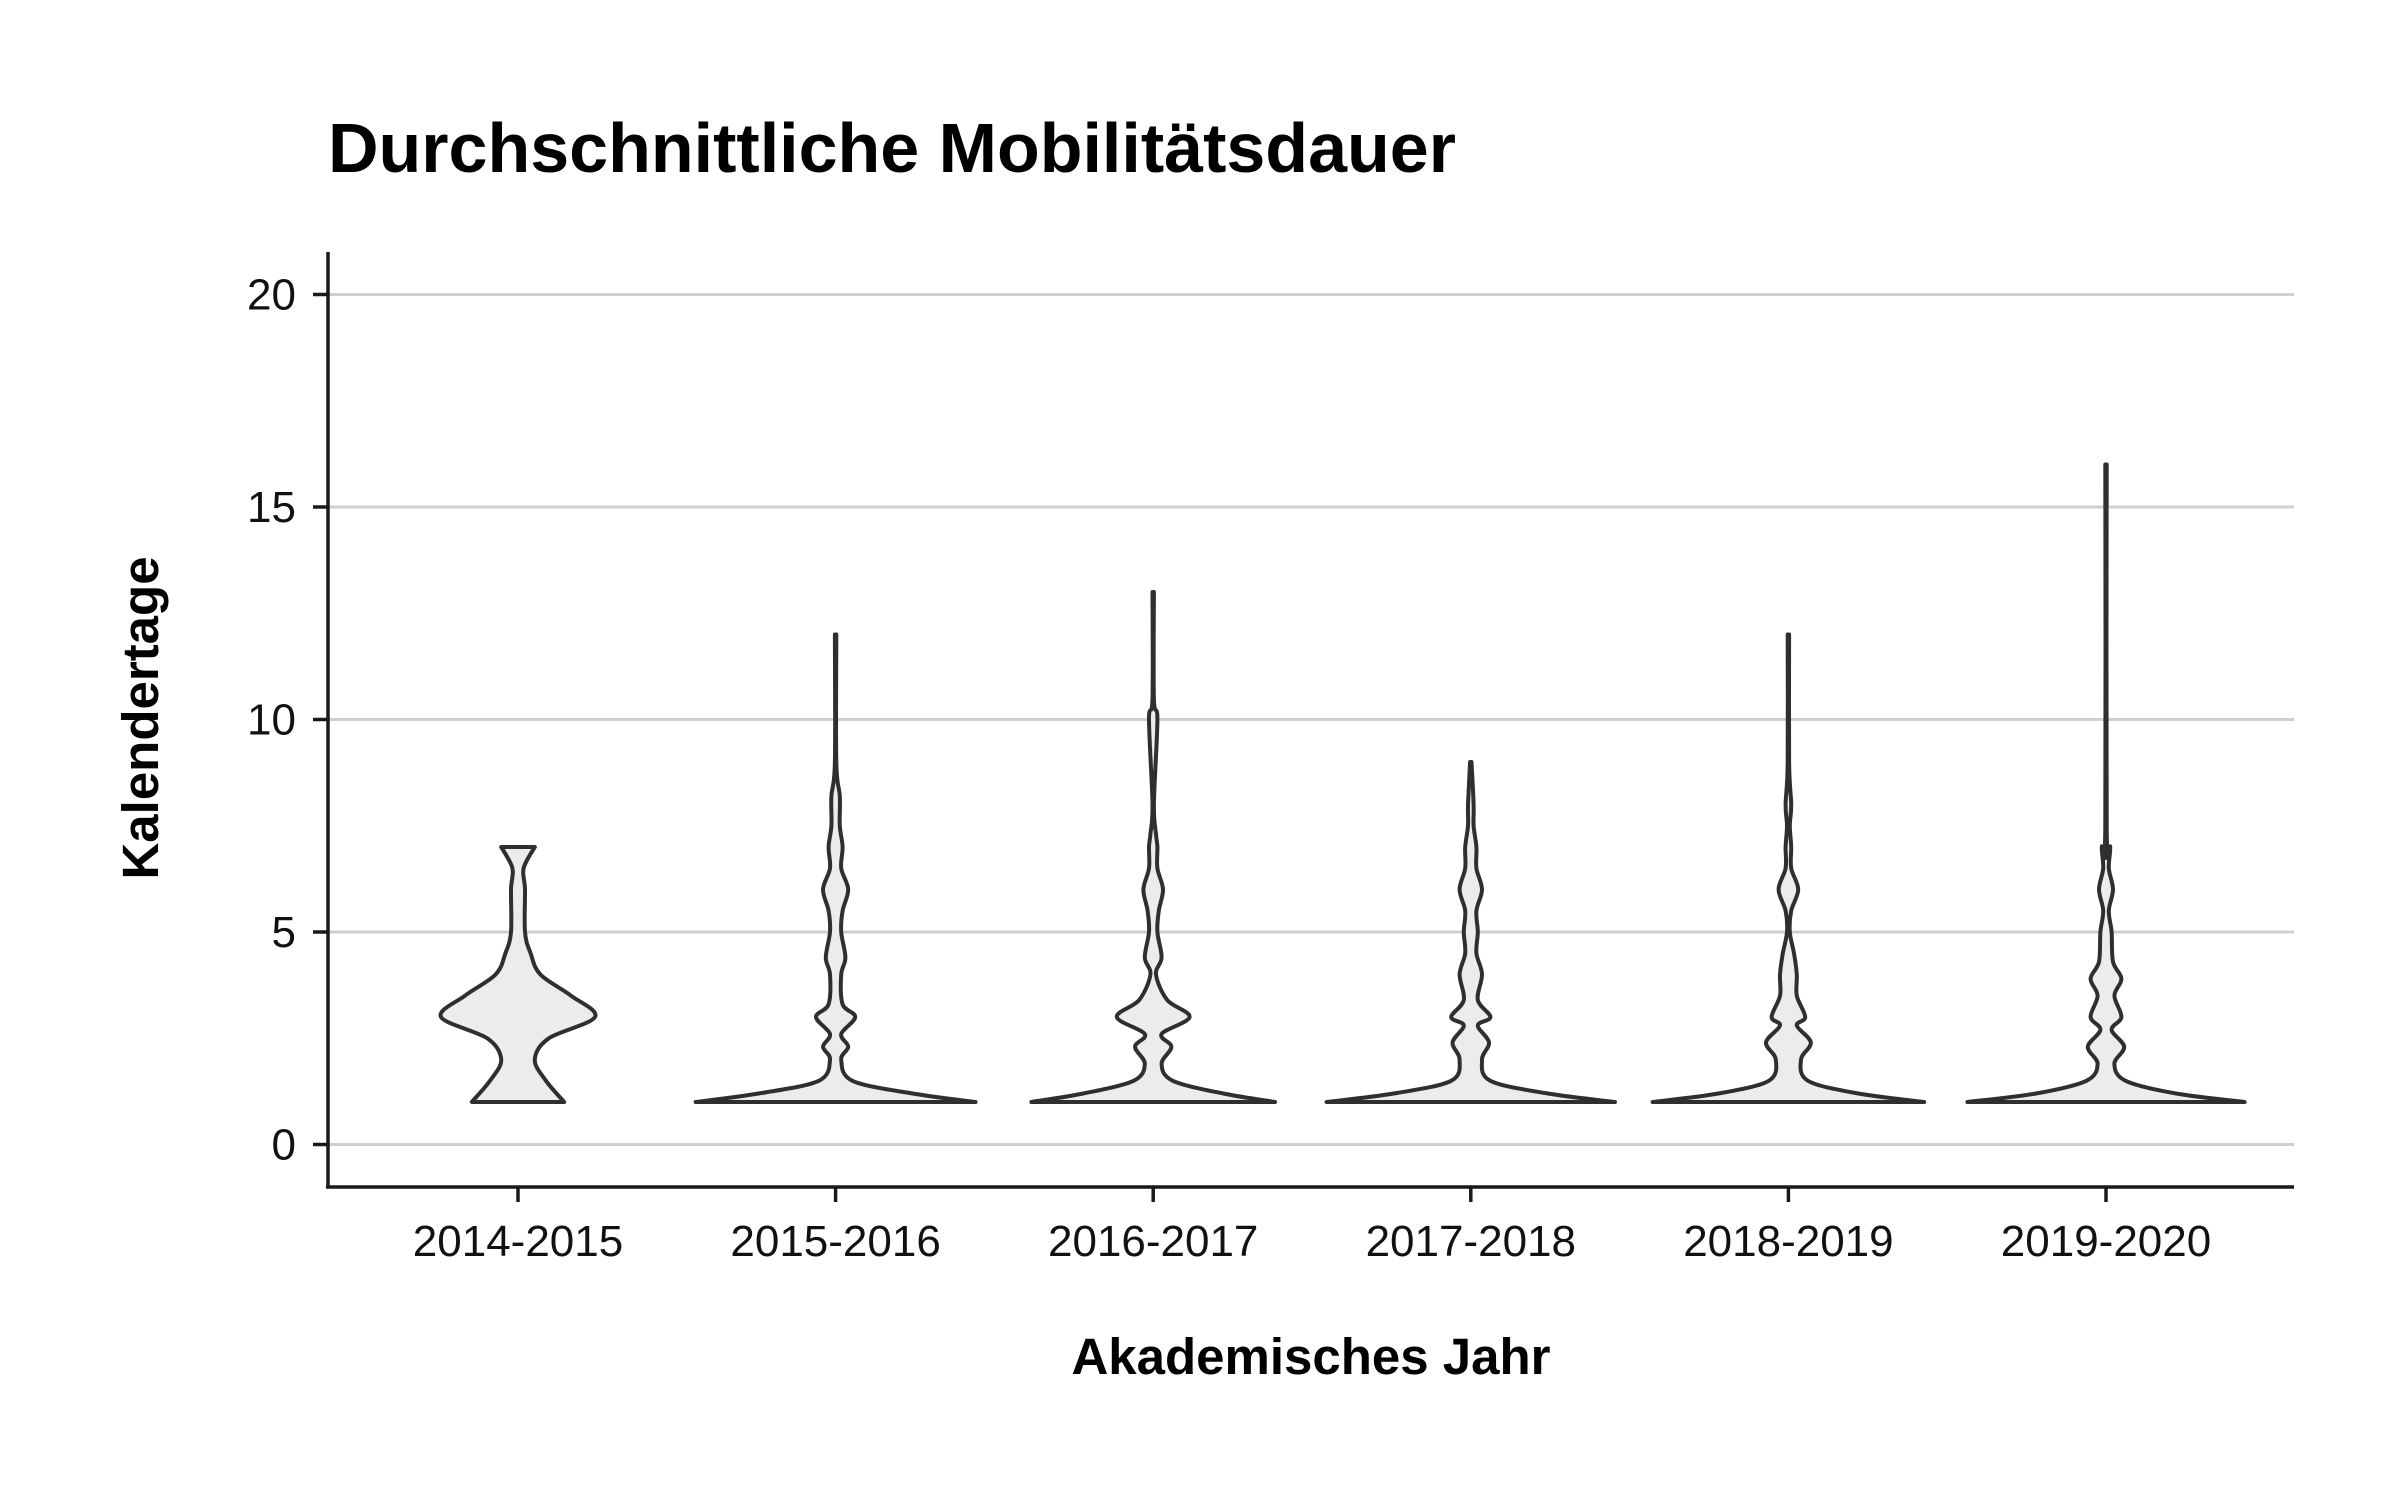 This screenshot has width=2400, height=1500. What do you see at coordinates (1310, 1356) in the screenshot?
I see `x-axis-title: Akademisches Jahr` at bounding box center [1310, 1356].